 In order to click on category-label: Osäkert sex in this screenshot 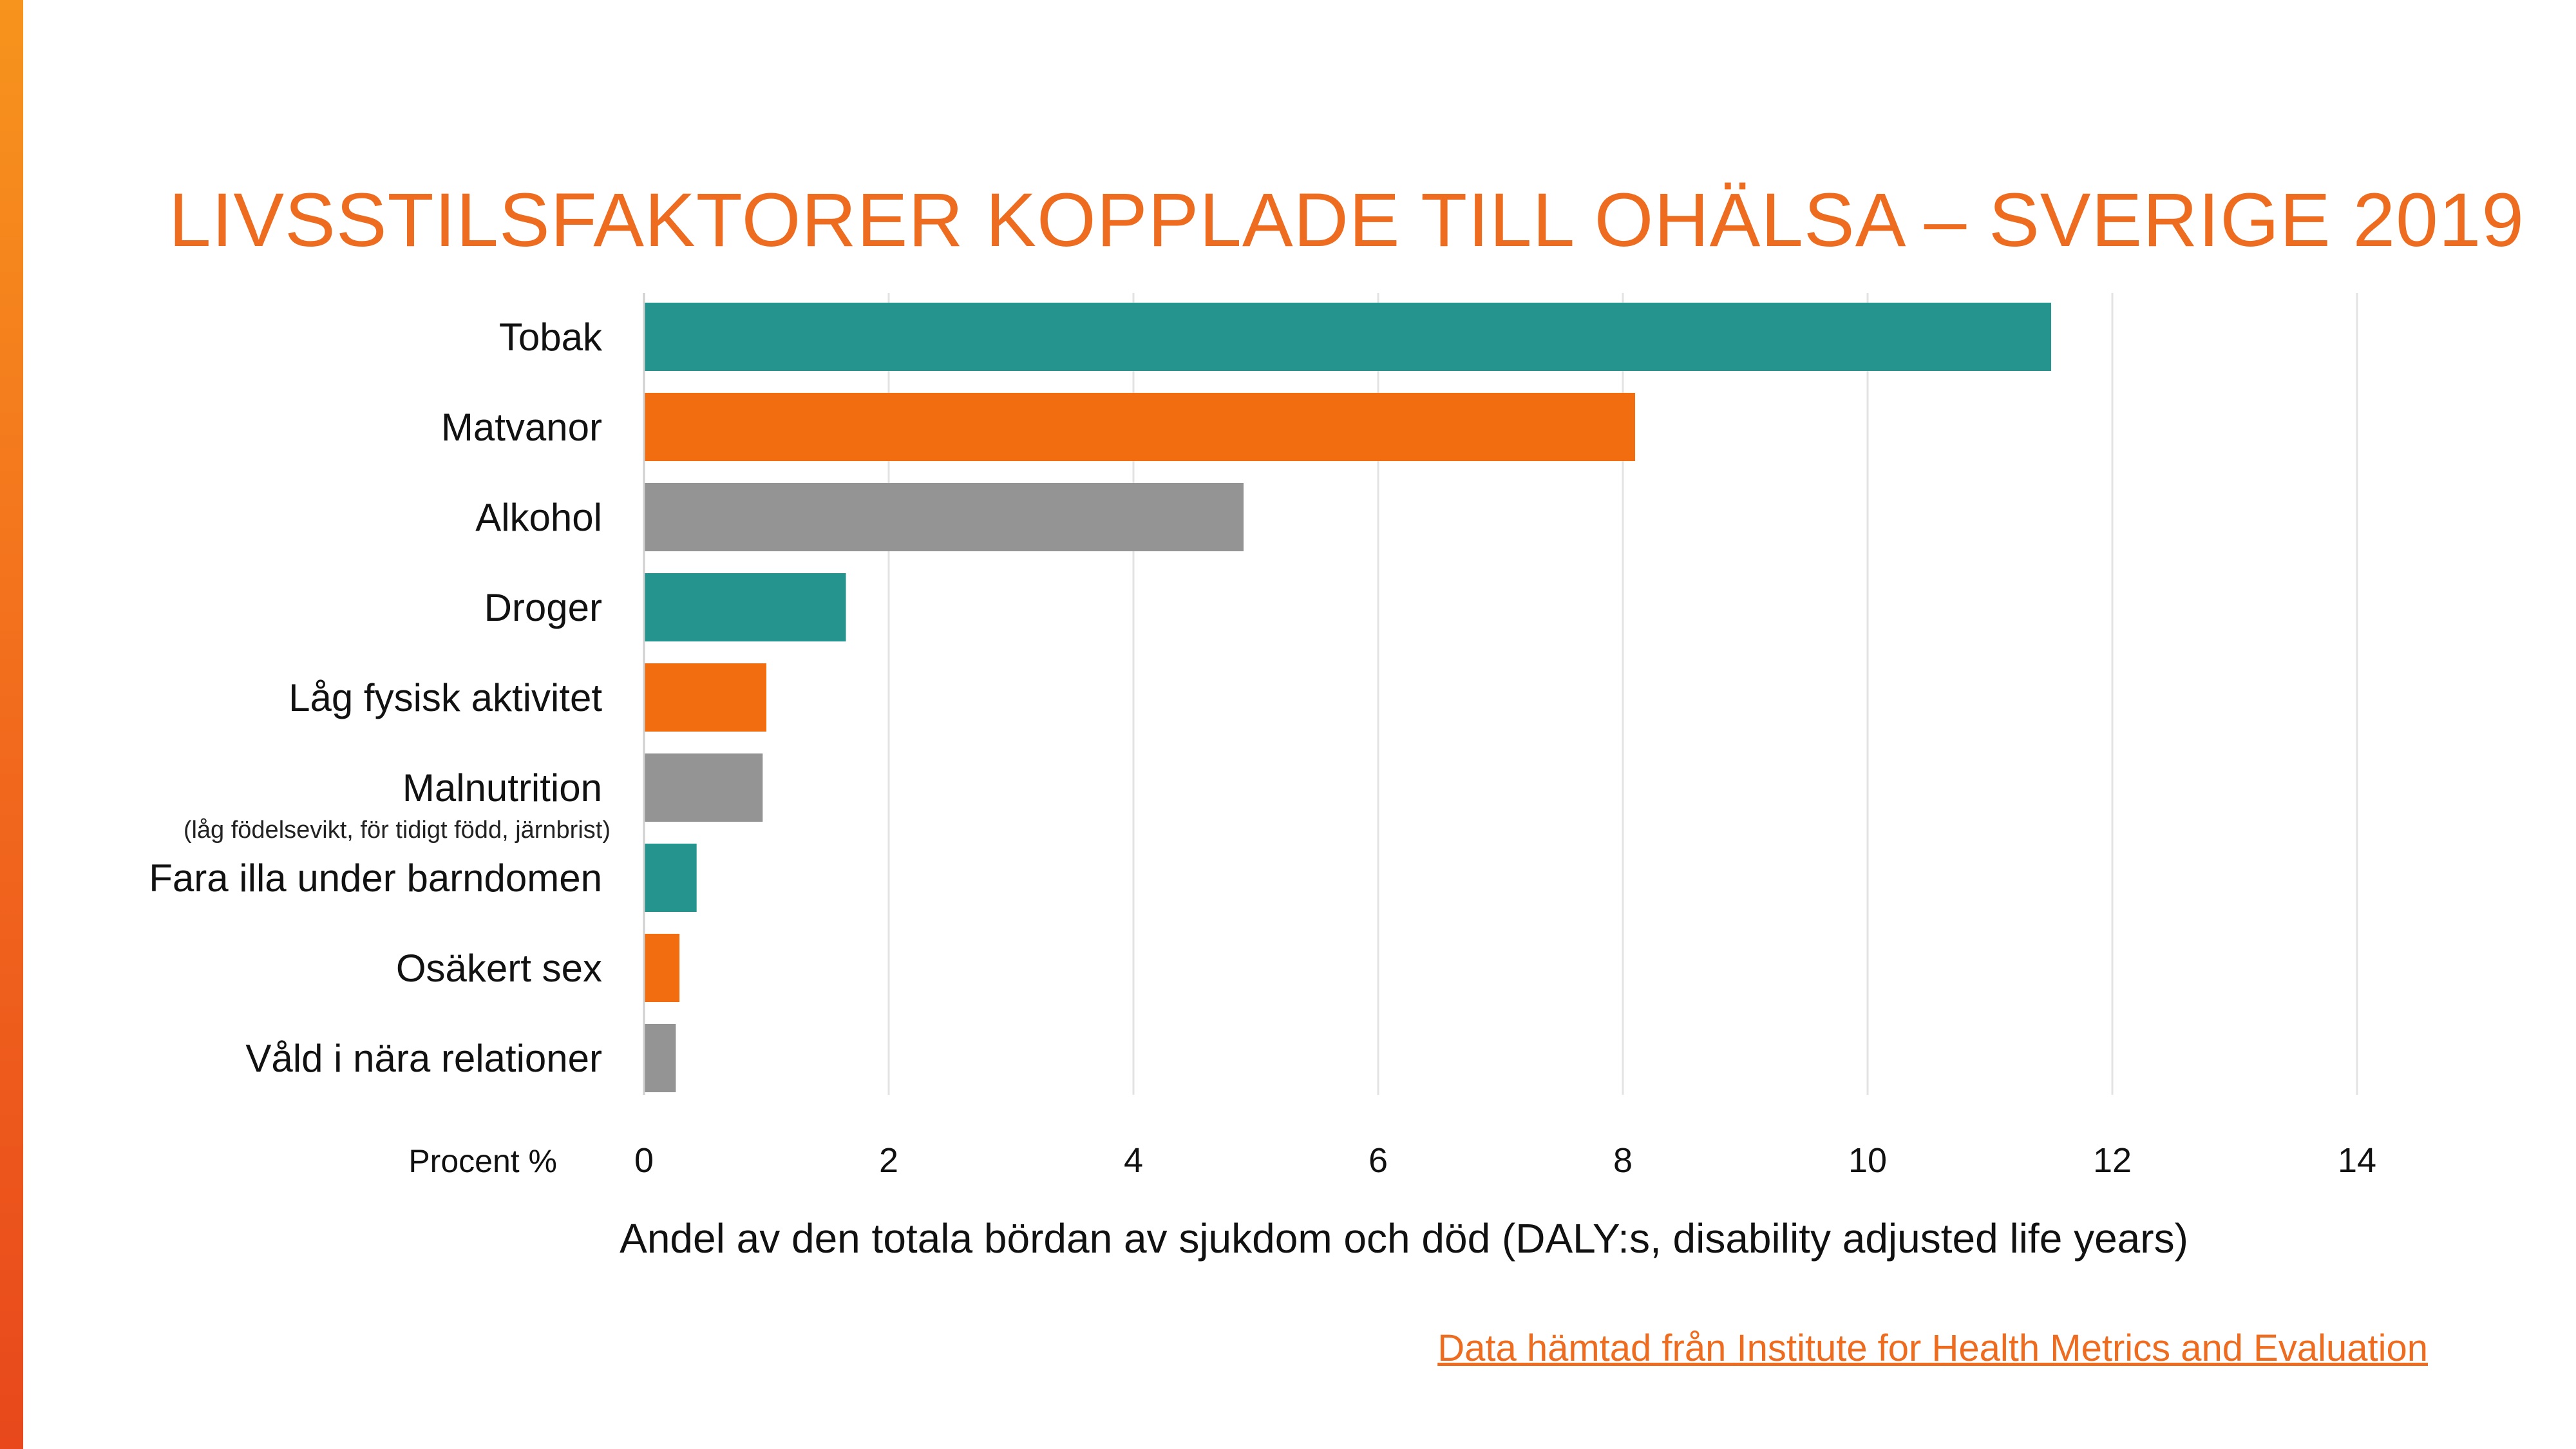, I will do `click(499, 969)`.